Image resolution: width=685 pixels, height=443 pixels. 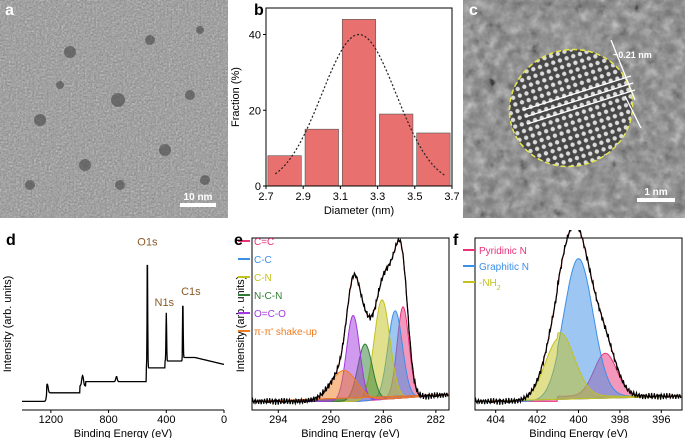 What do you see at coordinates (414, 197) in the screenshot?
I see `x-tick-label-b: 3.5` at bounding box center [414, 197].